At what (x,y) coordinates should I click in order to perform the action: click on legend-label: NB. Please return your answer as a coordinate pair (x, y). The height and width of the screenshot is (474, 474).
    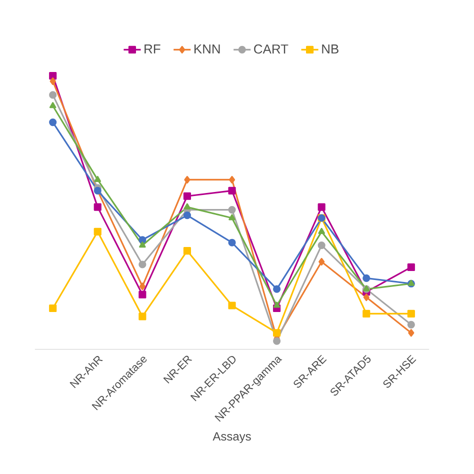
    Looking at the image, I should click on (330, 49).